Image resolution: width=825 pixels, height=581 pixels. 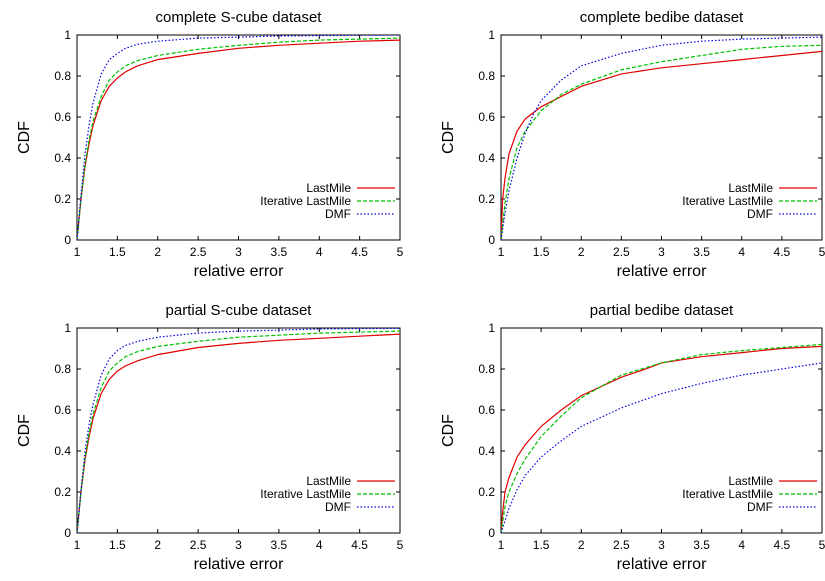 I want to click on chart-title: partial bedibe dataset, so click(x=662, y=310).